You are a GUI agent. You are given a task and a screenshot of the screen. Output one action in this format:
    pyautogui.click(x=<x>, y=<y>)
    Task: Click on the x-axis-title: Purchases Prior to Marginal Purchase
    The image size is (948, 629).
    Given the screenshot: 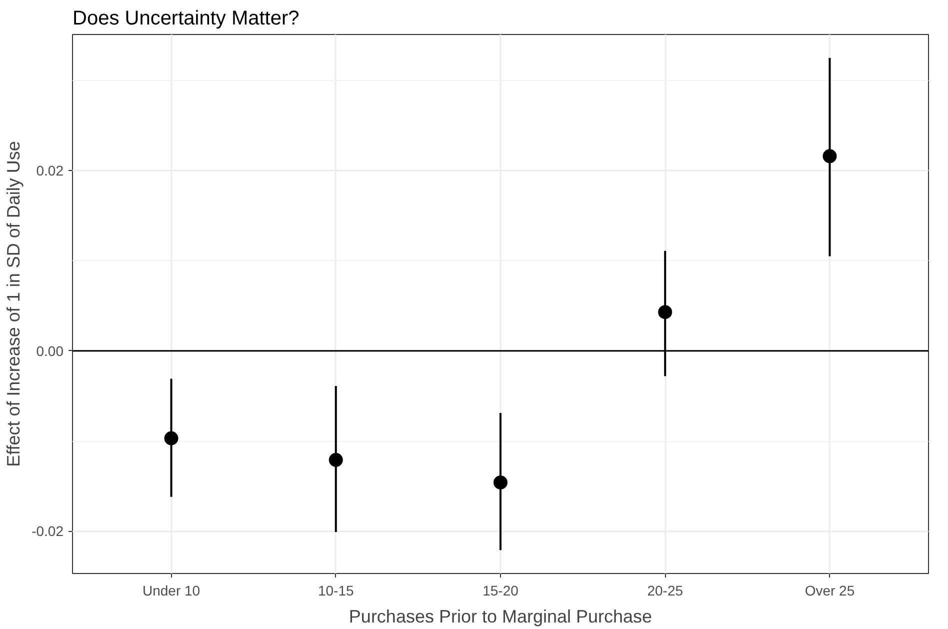 What is the action you would take?
    pyautogui.click(x=500, y=616)
    